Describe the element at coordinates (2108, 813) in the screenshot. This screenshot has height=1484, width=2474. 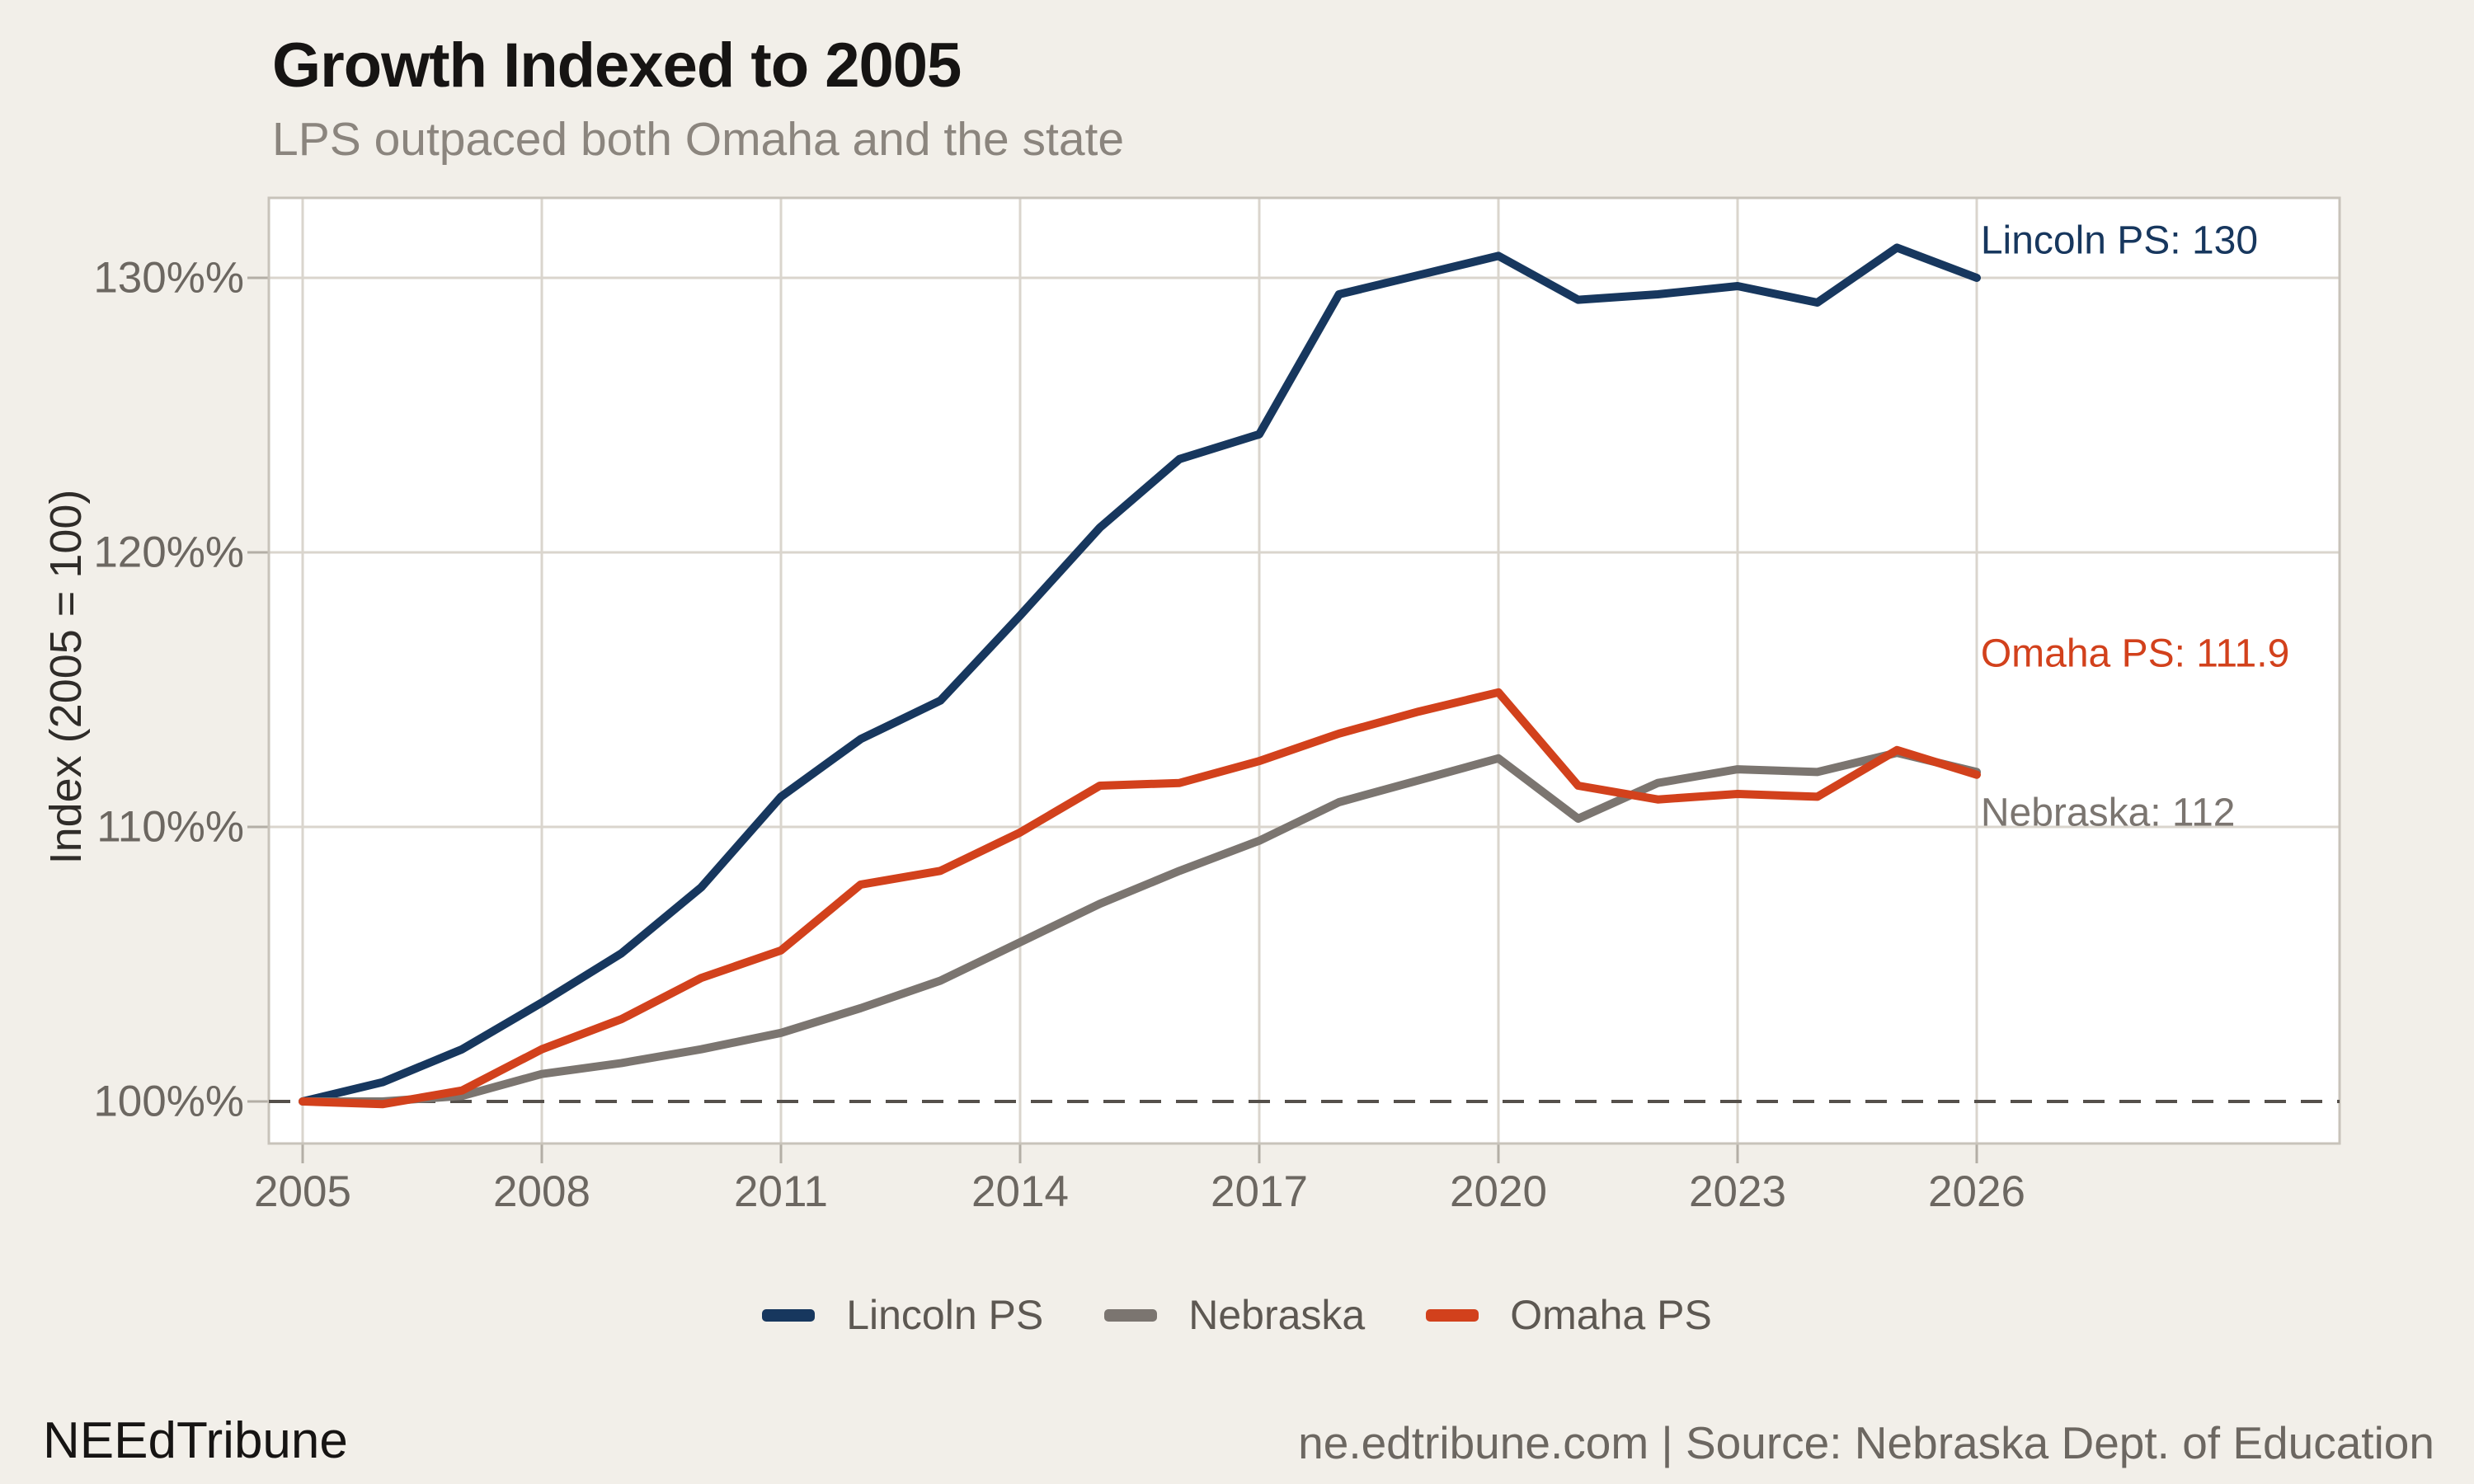
I see `annotation-nebraska: Nebraska: 112` at that location.